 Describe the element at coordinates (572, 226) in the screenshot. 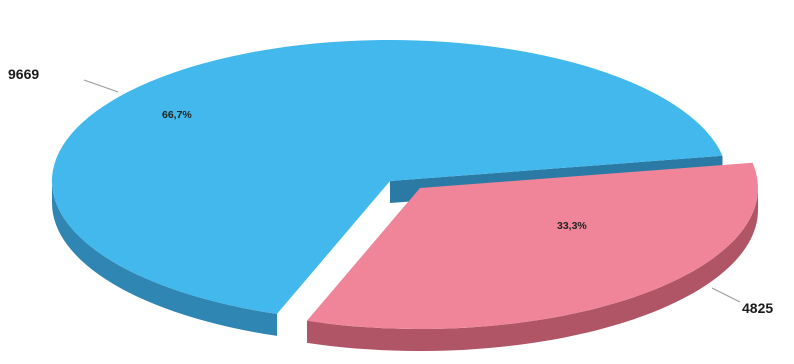

I see `percent-label-pink: 33,3%` at that location.